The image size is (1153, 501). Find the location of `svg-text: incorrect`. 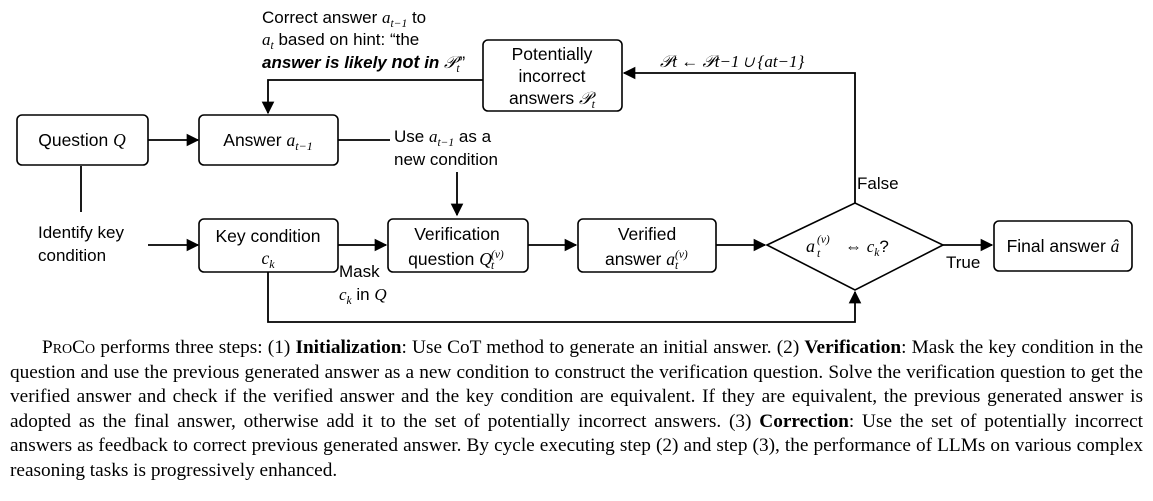

svg-text: incorrect is located at coordinates (551, 76).